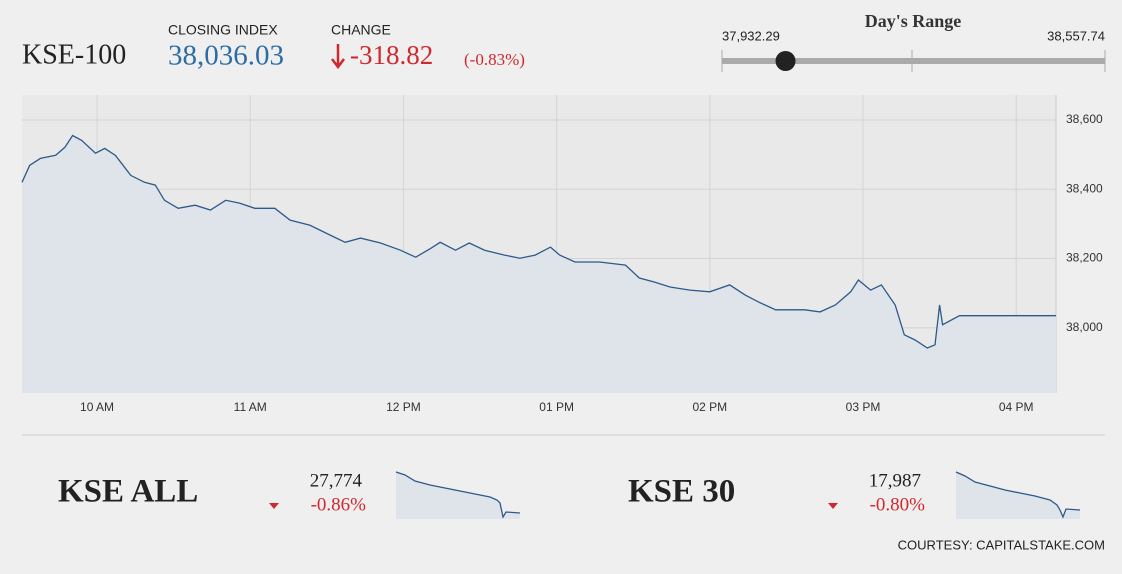  I want to click on closing-value: 38,036.03, so click(226, 56).